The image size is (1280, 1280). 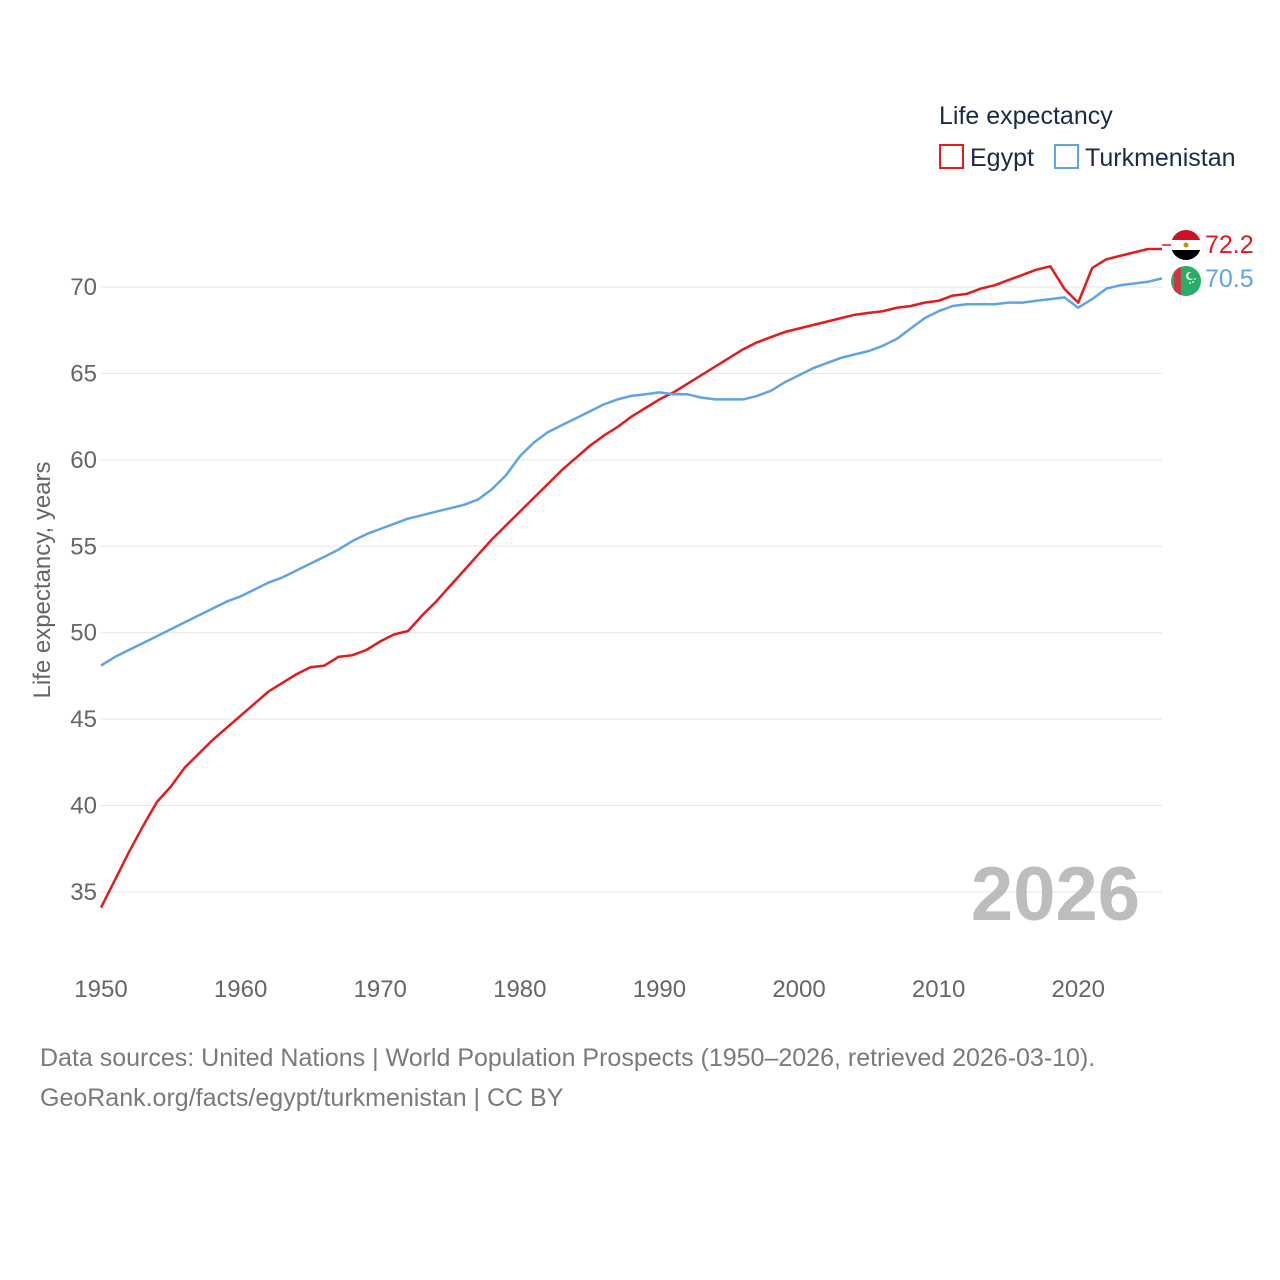 I want to click on egypt-flag-icon, so click(x=1186, y=245).